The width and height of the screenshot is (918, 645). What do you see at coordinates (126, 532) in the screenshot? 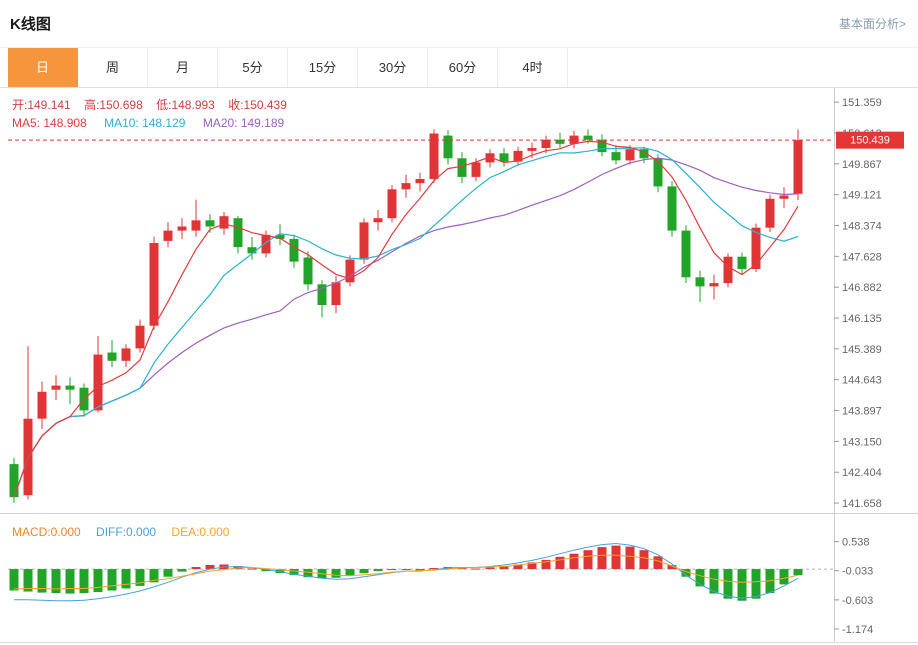
I see `diff-value: DIFF:0.000` at bounding box center [126, 532].